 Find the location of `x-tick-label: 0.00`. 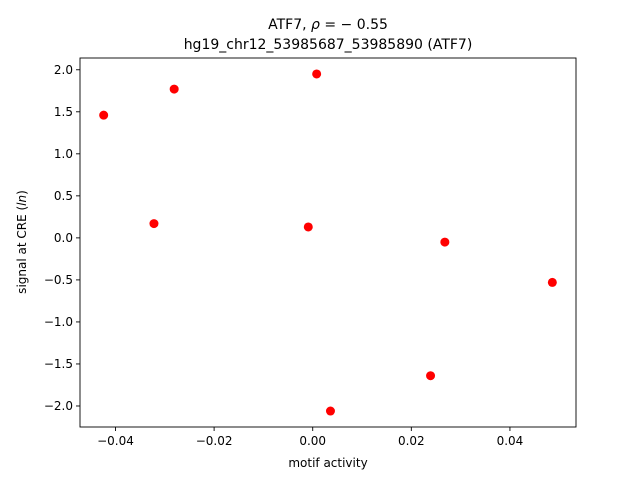

x-tick-label: 0.00 is located at coordinates (312, 441).